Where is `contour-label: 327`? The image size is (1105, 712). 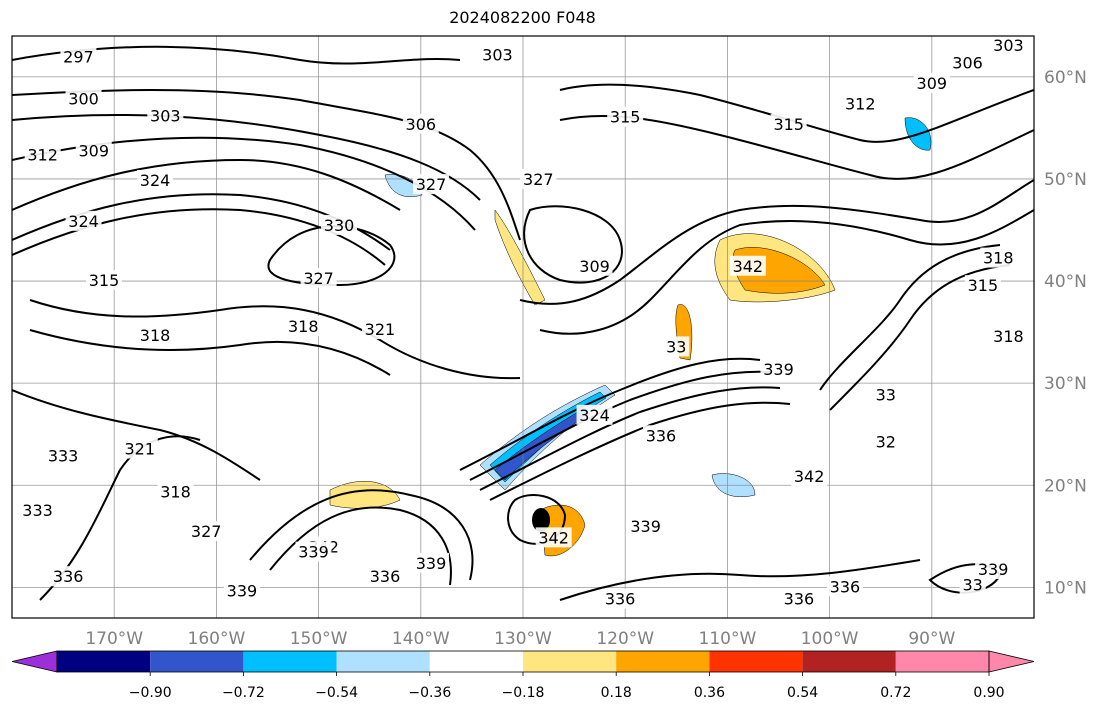 contour-label: 327 is located at coordinates (431, 184).